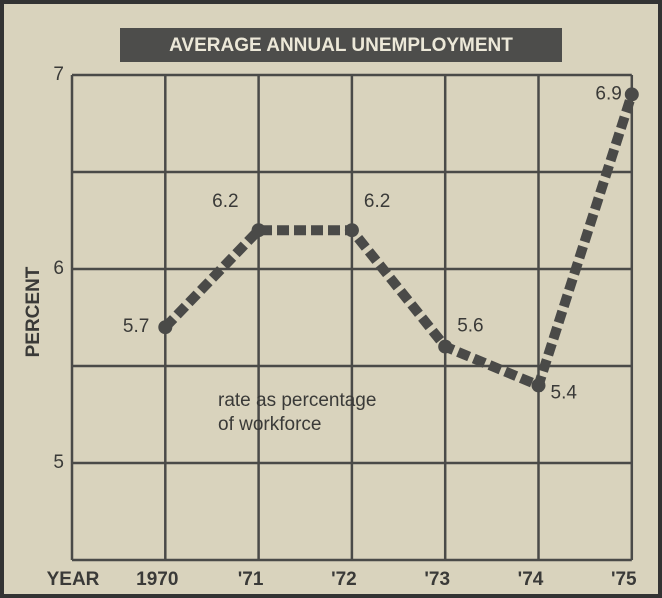 This screenshot has height=598, width=662. Describe the element at coordinates (33, 311) in the screenshot. I see `y-axis-label: PERCENT` at that location.